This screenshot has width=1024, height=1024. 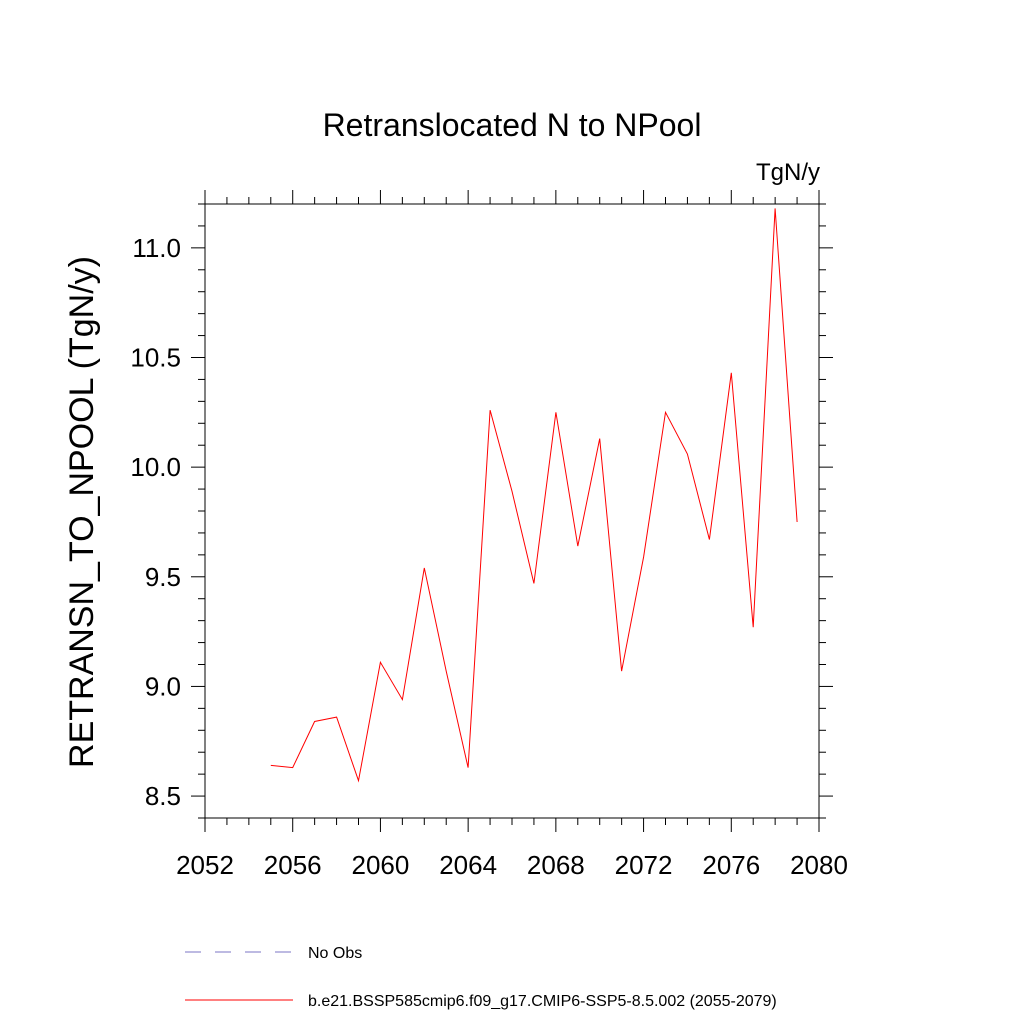 What do you see at coordinates (644, 865) in the screenshot?
I see `x-tick-label: 2072` at bounding box center [644, 865].